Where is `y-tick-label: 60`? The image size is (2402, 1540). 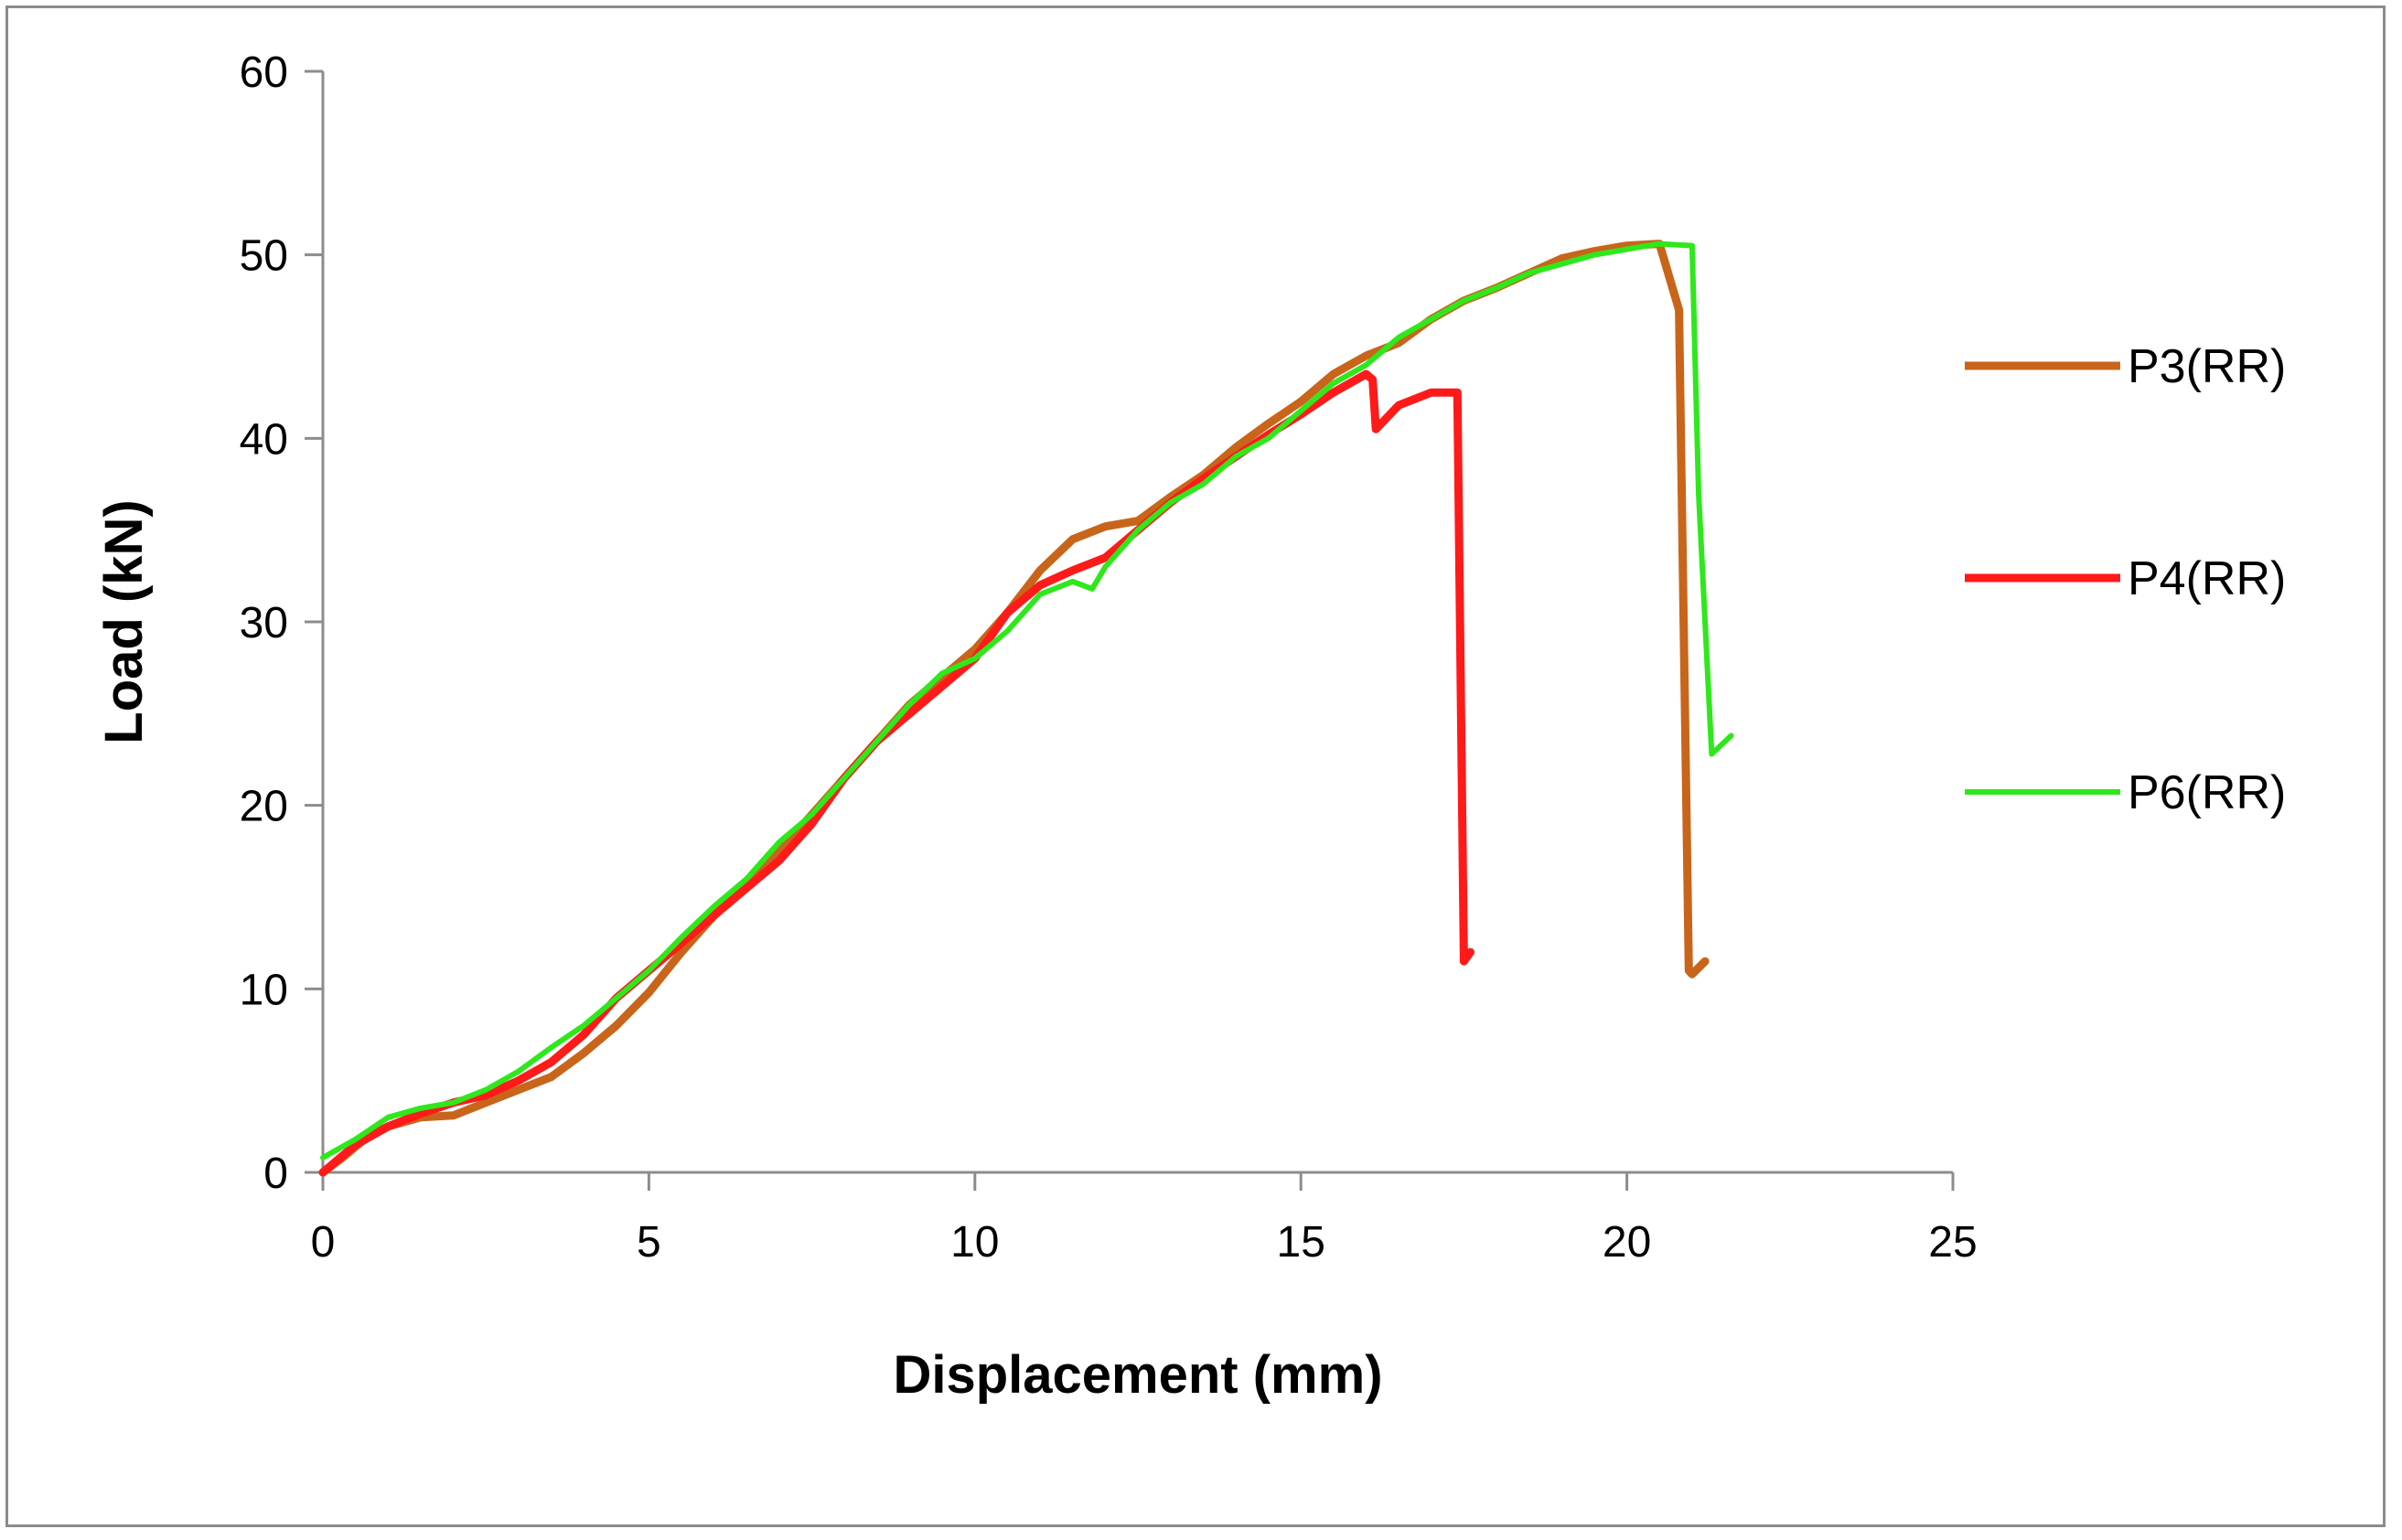 y-tick-label: 60 is located at coordinates (264, 72).